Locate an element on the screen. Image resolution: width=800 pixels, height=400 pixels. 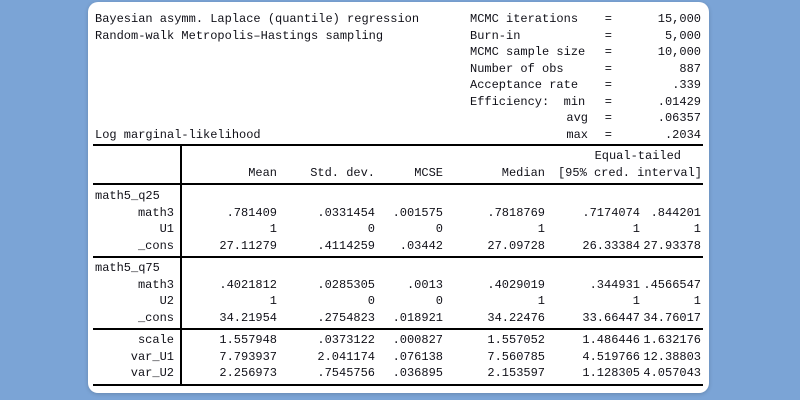
cell-mcse: 0 is located at coordinates (439, 229).